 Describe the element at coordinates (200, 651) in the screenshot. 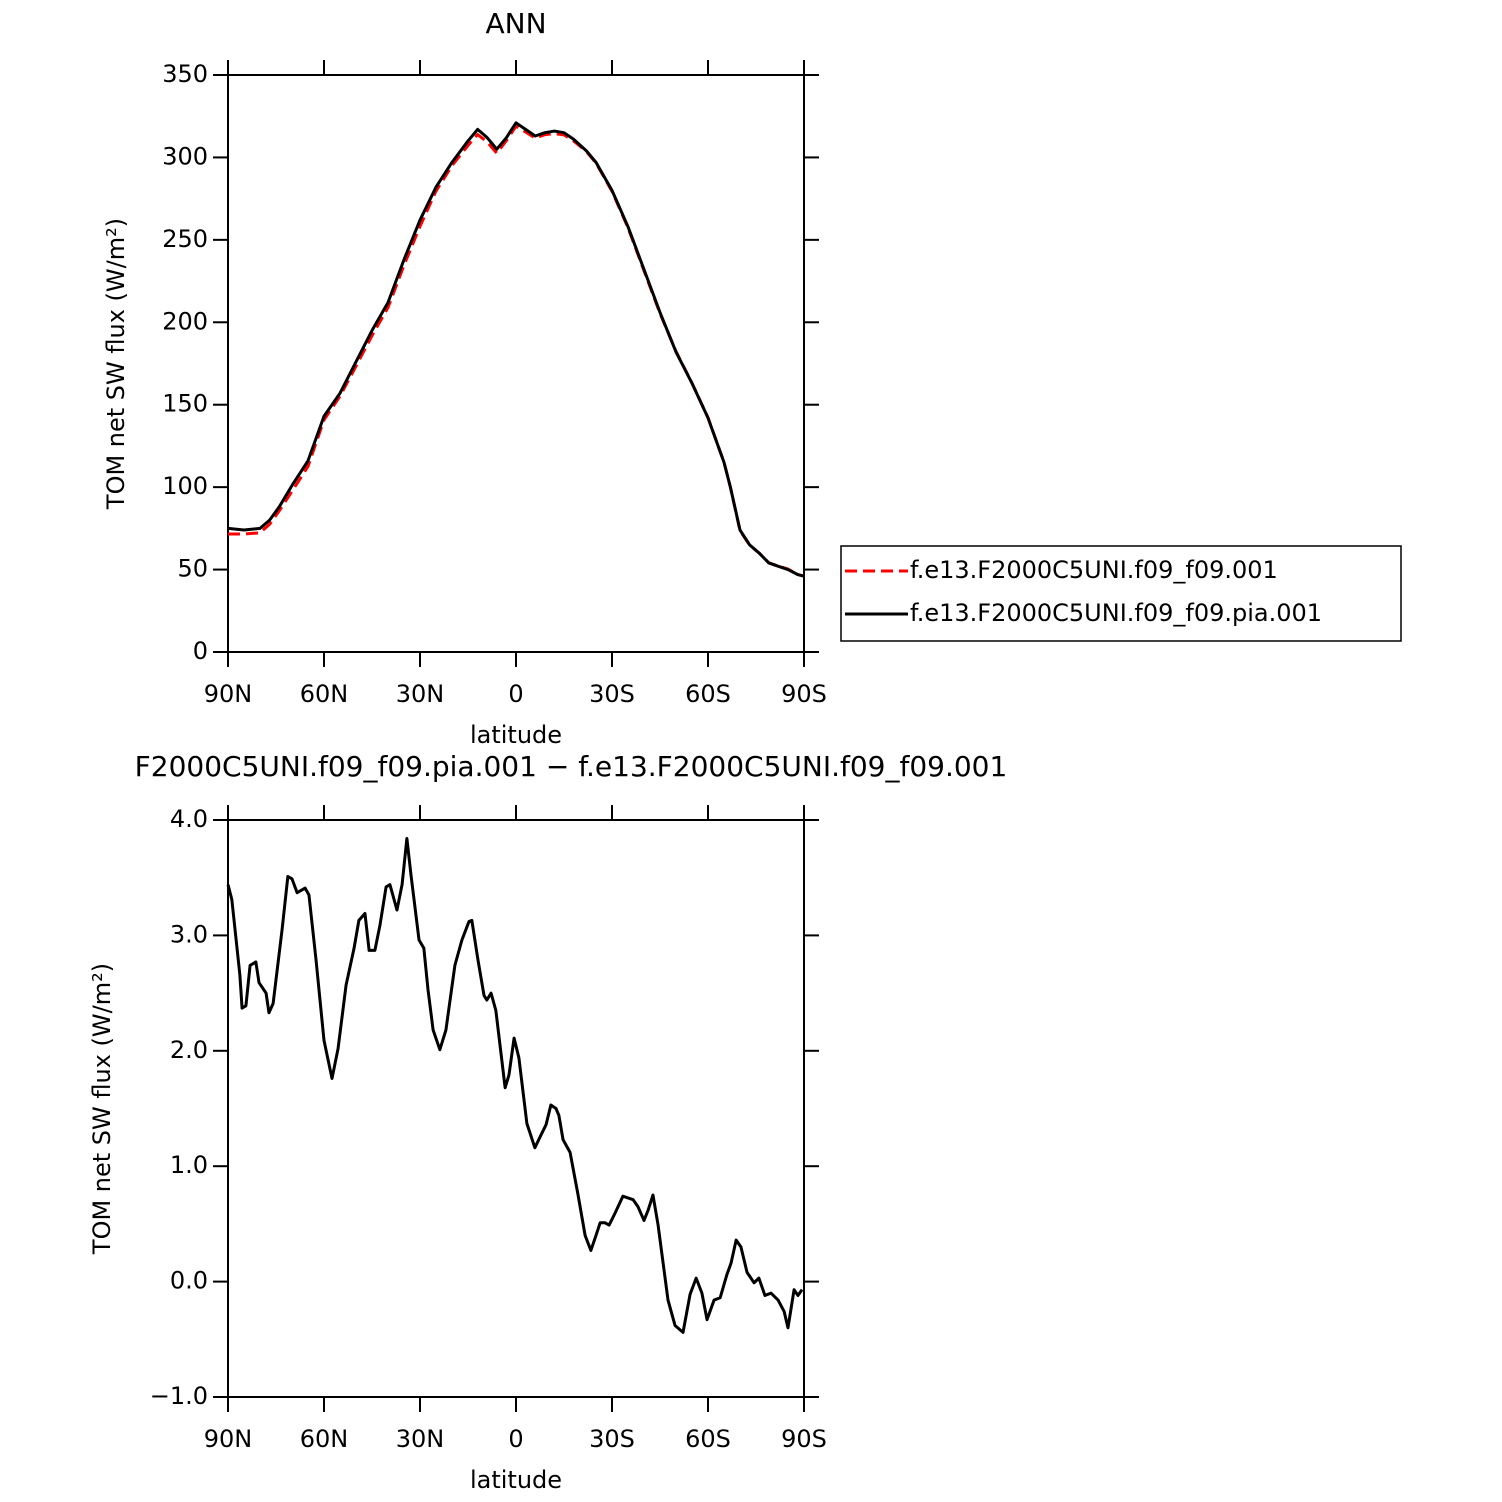

I see `y-tick-label: 0` at that location.